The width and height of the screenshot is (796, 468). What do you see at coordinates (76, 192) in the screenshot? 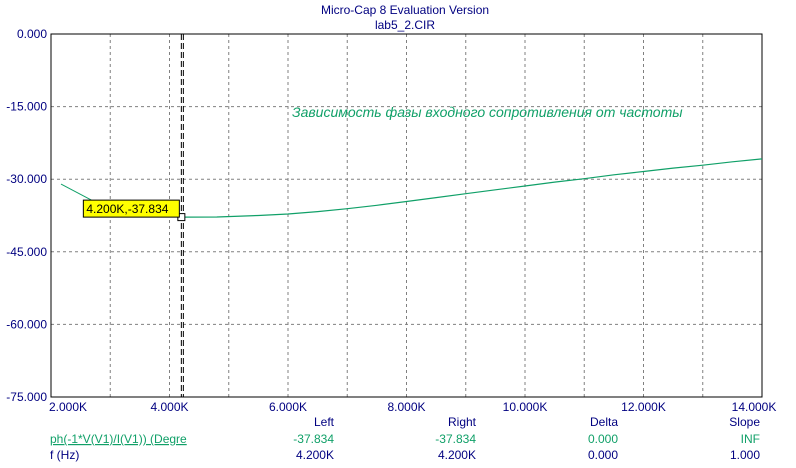
I see `cursor-callout-leader` at bounding box center [76, 192].